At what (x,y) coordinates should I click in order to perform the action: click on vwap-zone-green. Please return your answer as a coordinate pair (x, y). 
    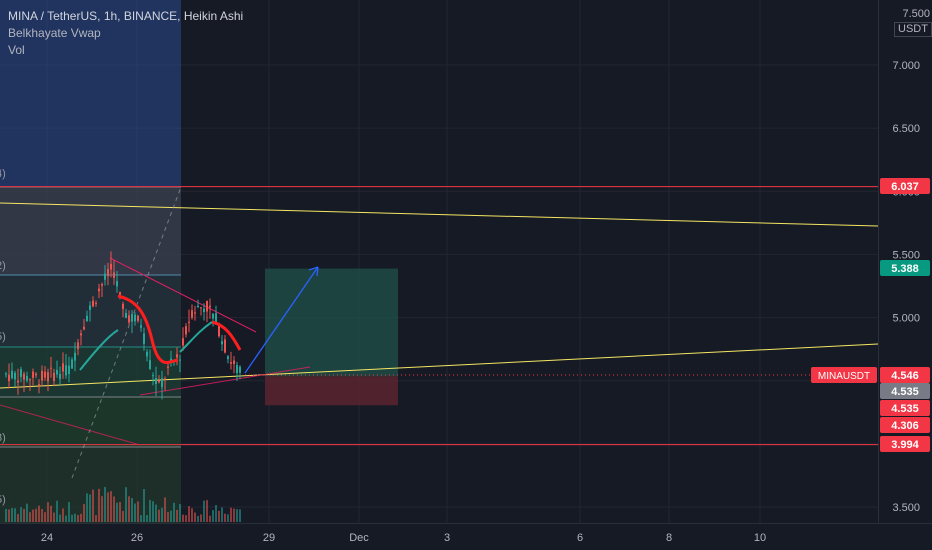
    Looking at the image, I should click on (90, 422).